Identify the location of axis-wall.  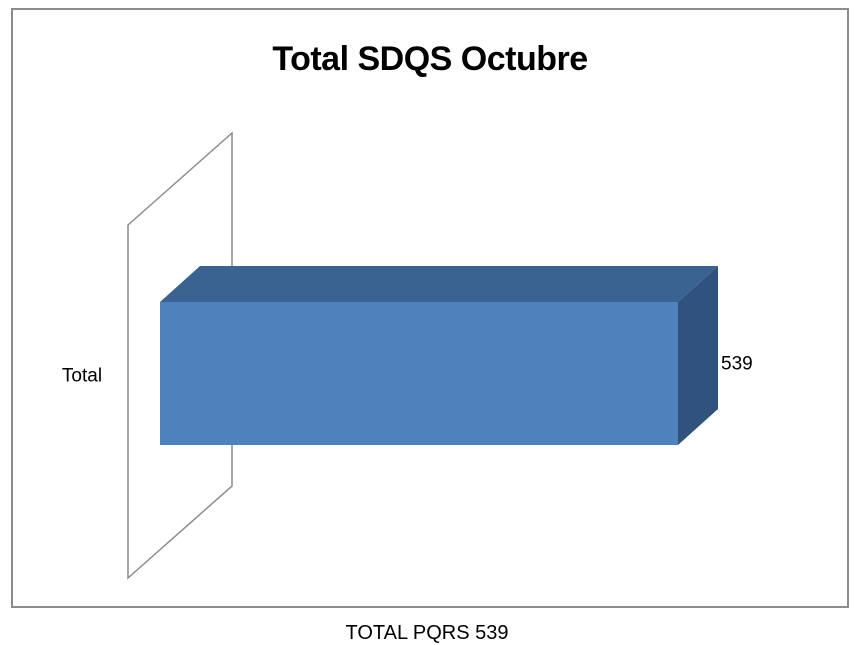
(180, 355).